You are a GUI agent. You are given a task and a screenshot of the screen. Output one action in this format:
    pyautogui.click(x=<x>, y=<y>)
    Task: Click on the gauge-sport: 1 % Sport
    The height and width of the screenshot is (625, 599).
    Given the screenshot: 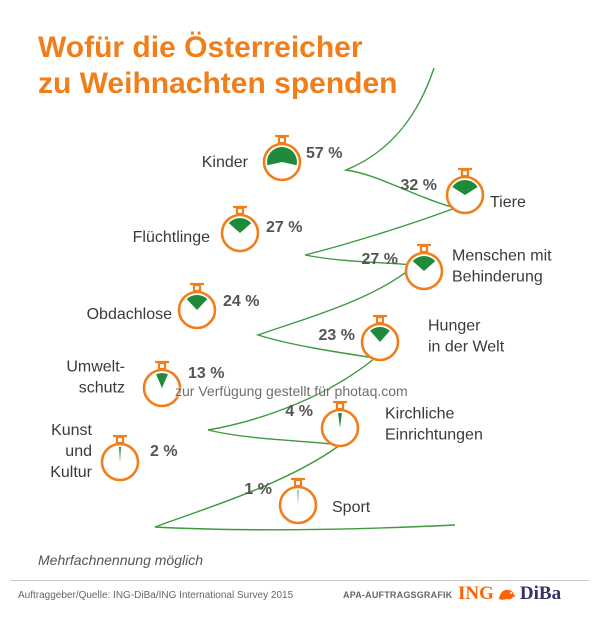 What is the action you would take?
    pyautogui.click(x=307, y=501)
    